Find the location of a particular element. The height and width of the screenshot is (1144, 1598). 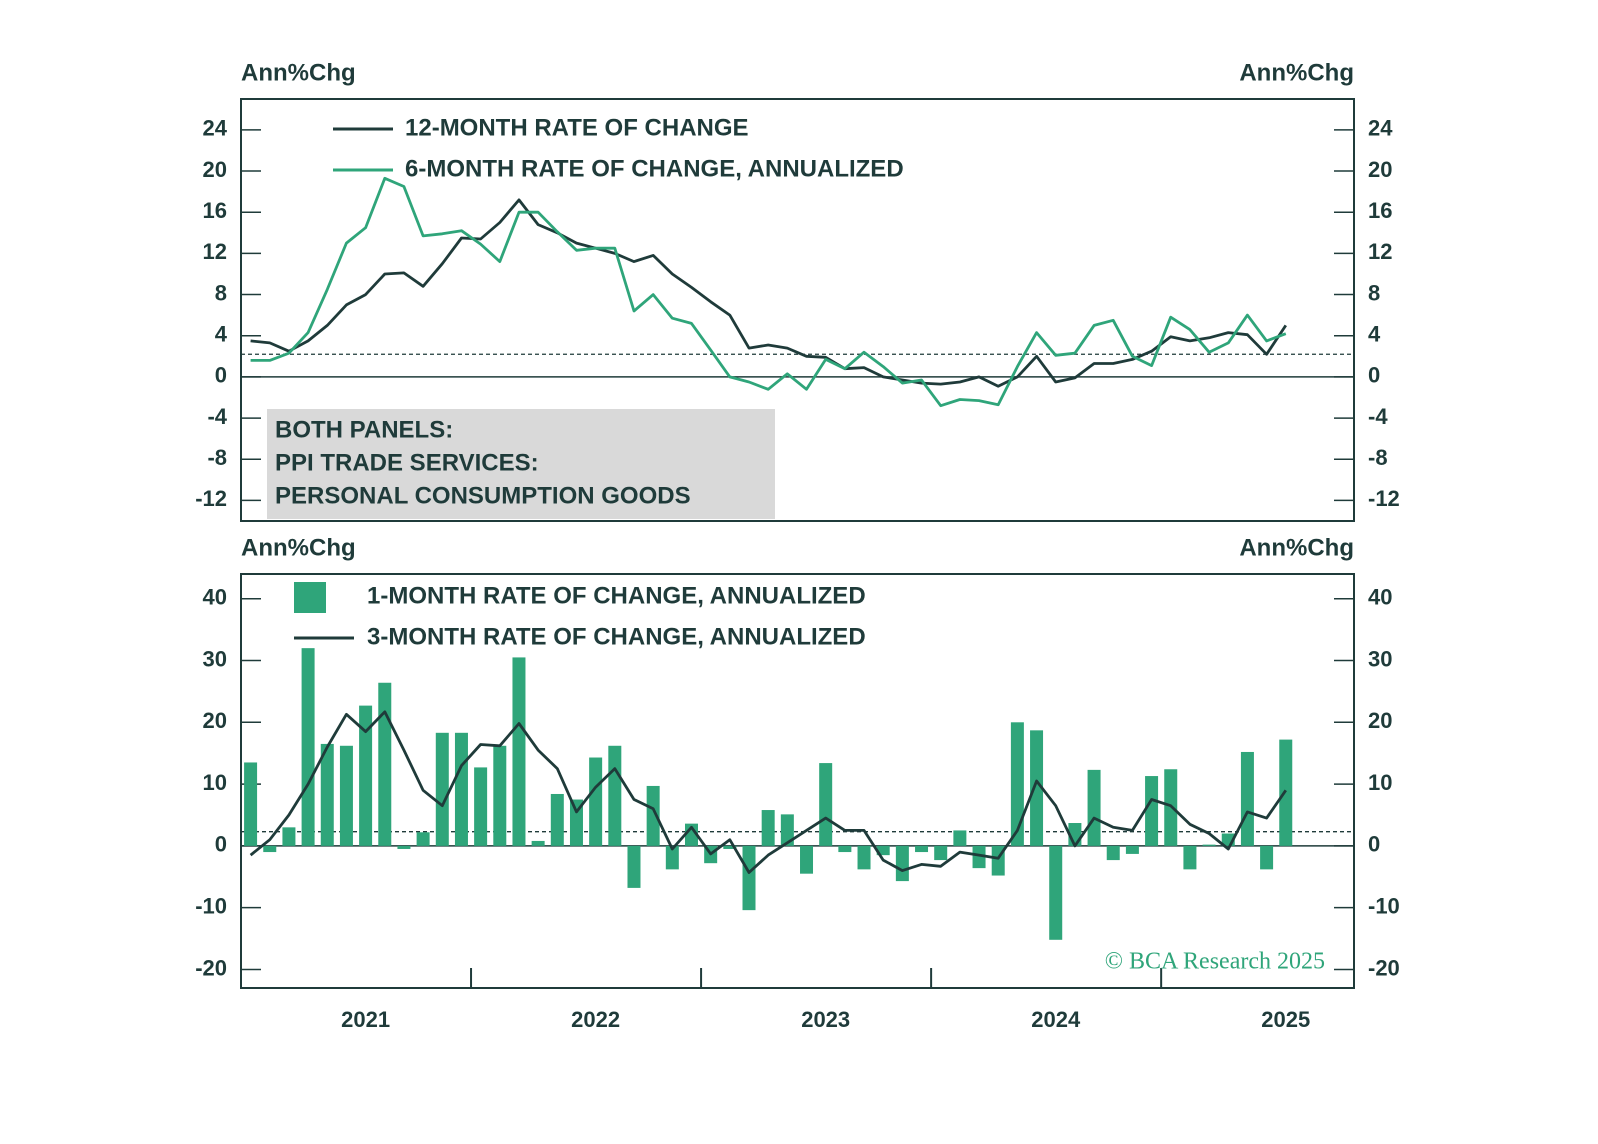

annotation: PPI TRADE SERVICES: is located at coordinates (407, 462).